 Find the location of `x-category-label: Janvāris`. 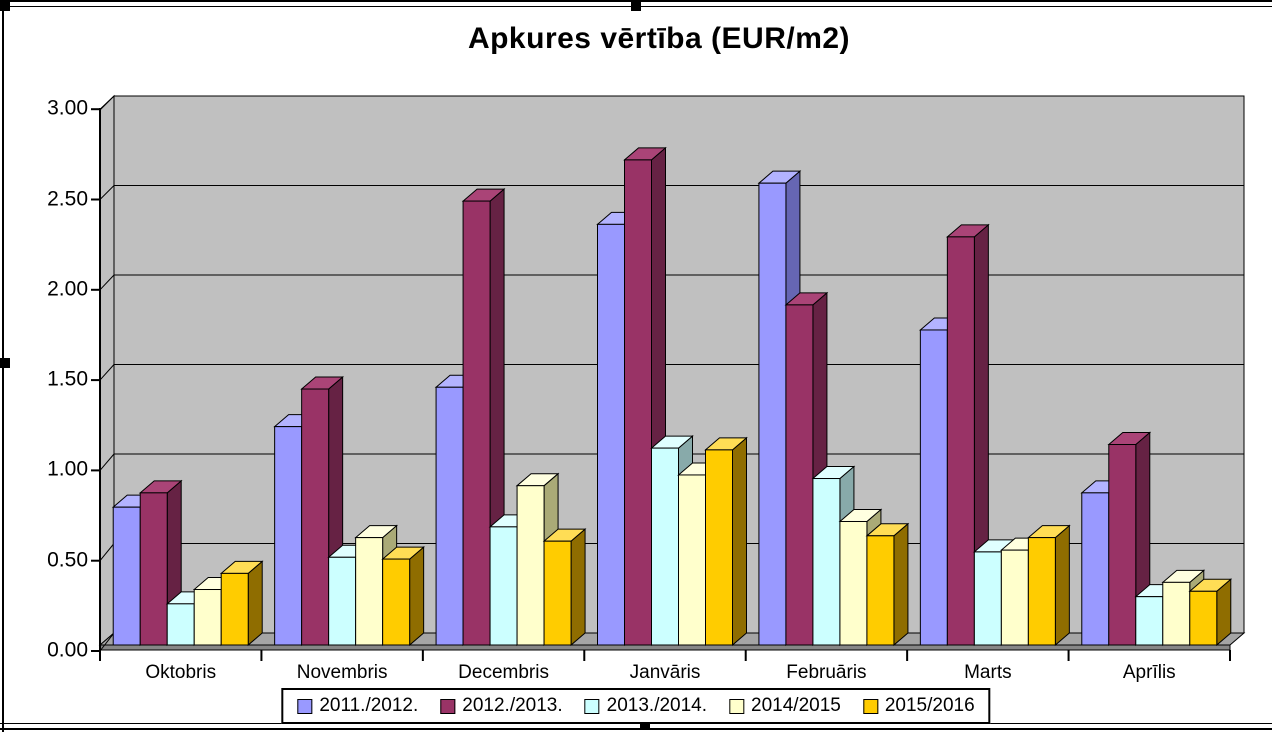

x-category-label: Janvāris is located at coordinates (665, 672).